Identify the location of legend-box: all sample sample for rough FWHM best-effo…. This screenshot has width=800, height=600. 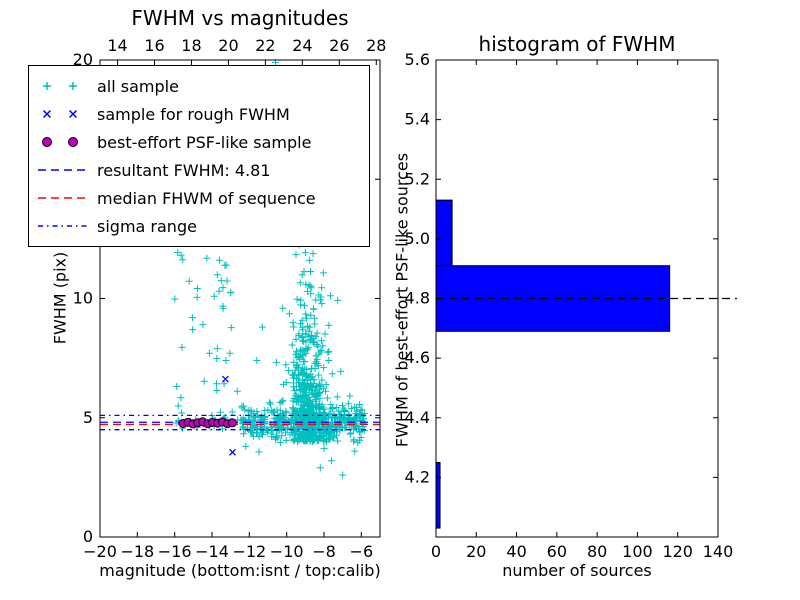
(199, 156).